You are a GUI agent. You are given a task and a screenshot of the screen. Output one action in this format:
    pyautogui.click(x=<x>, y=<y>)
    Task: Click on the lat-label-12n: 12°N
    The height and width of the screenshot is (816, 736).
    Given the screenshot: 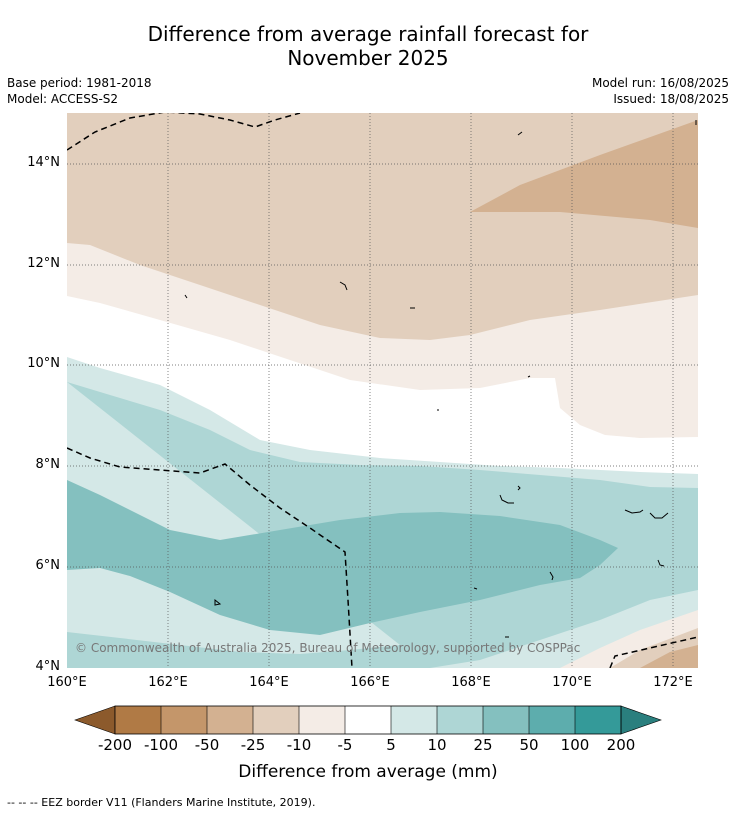 What is the action you would take?
    pyautogui.click(x=43, y=263)
    